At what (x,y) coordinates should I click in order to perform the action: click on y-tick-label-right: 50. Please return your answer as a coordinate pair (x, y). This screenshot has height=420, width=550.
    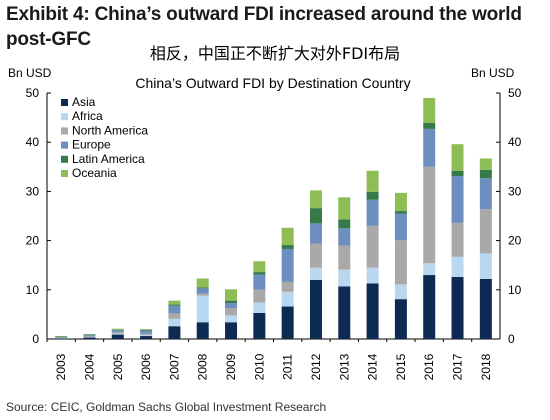
    Looking at the image, I should click on (515, 93).